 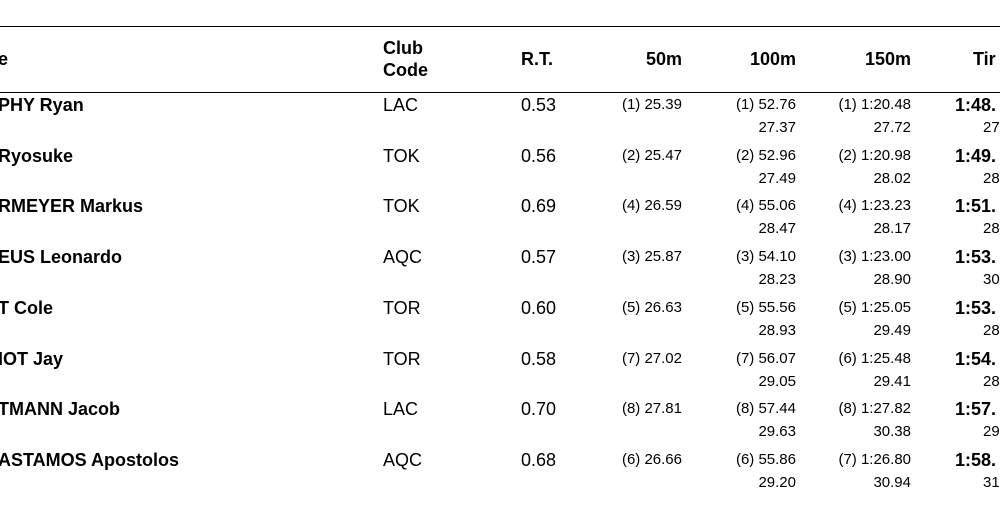 What do you see at coordinates (991, 280) in the screenshot?
I see `lap-final: 30` at bounding box center [991, 280].